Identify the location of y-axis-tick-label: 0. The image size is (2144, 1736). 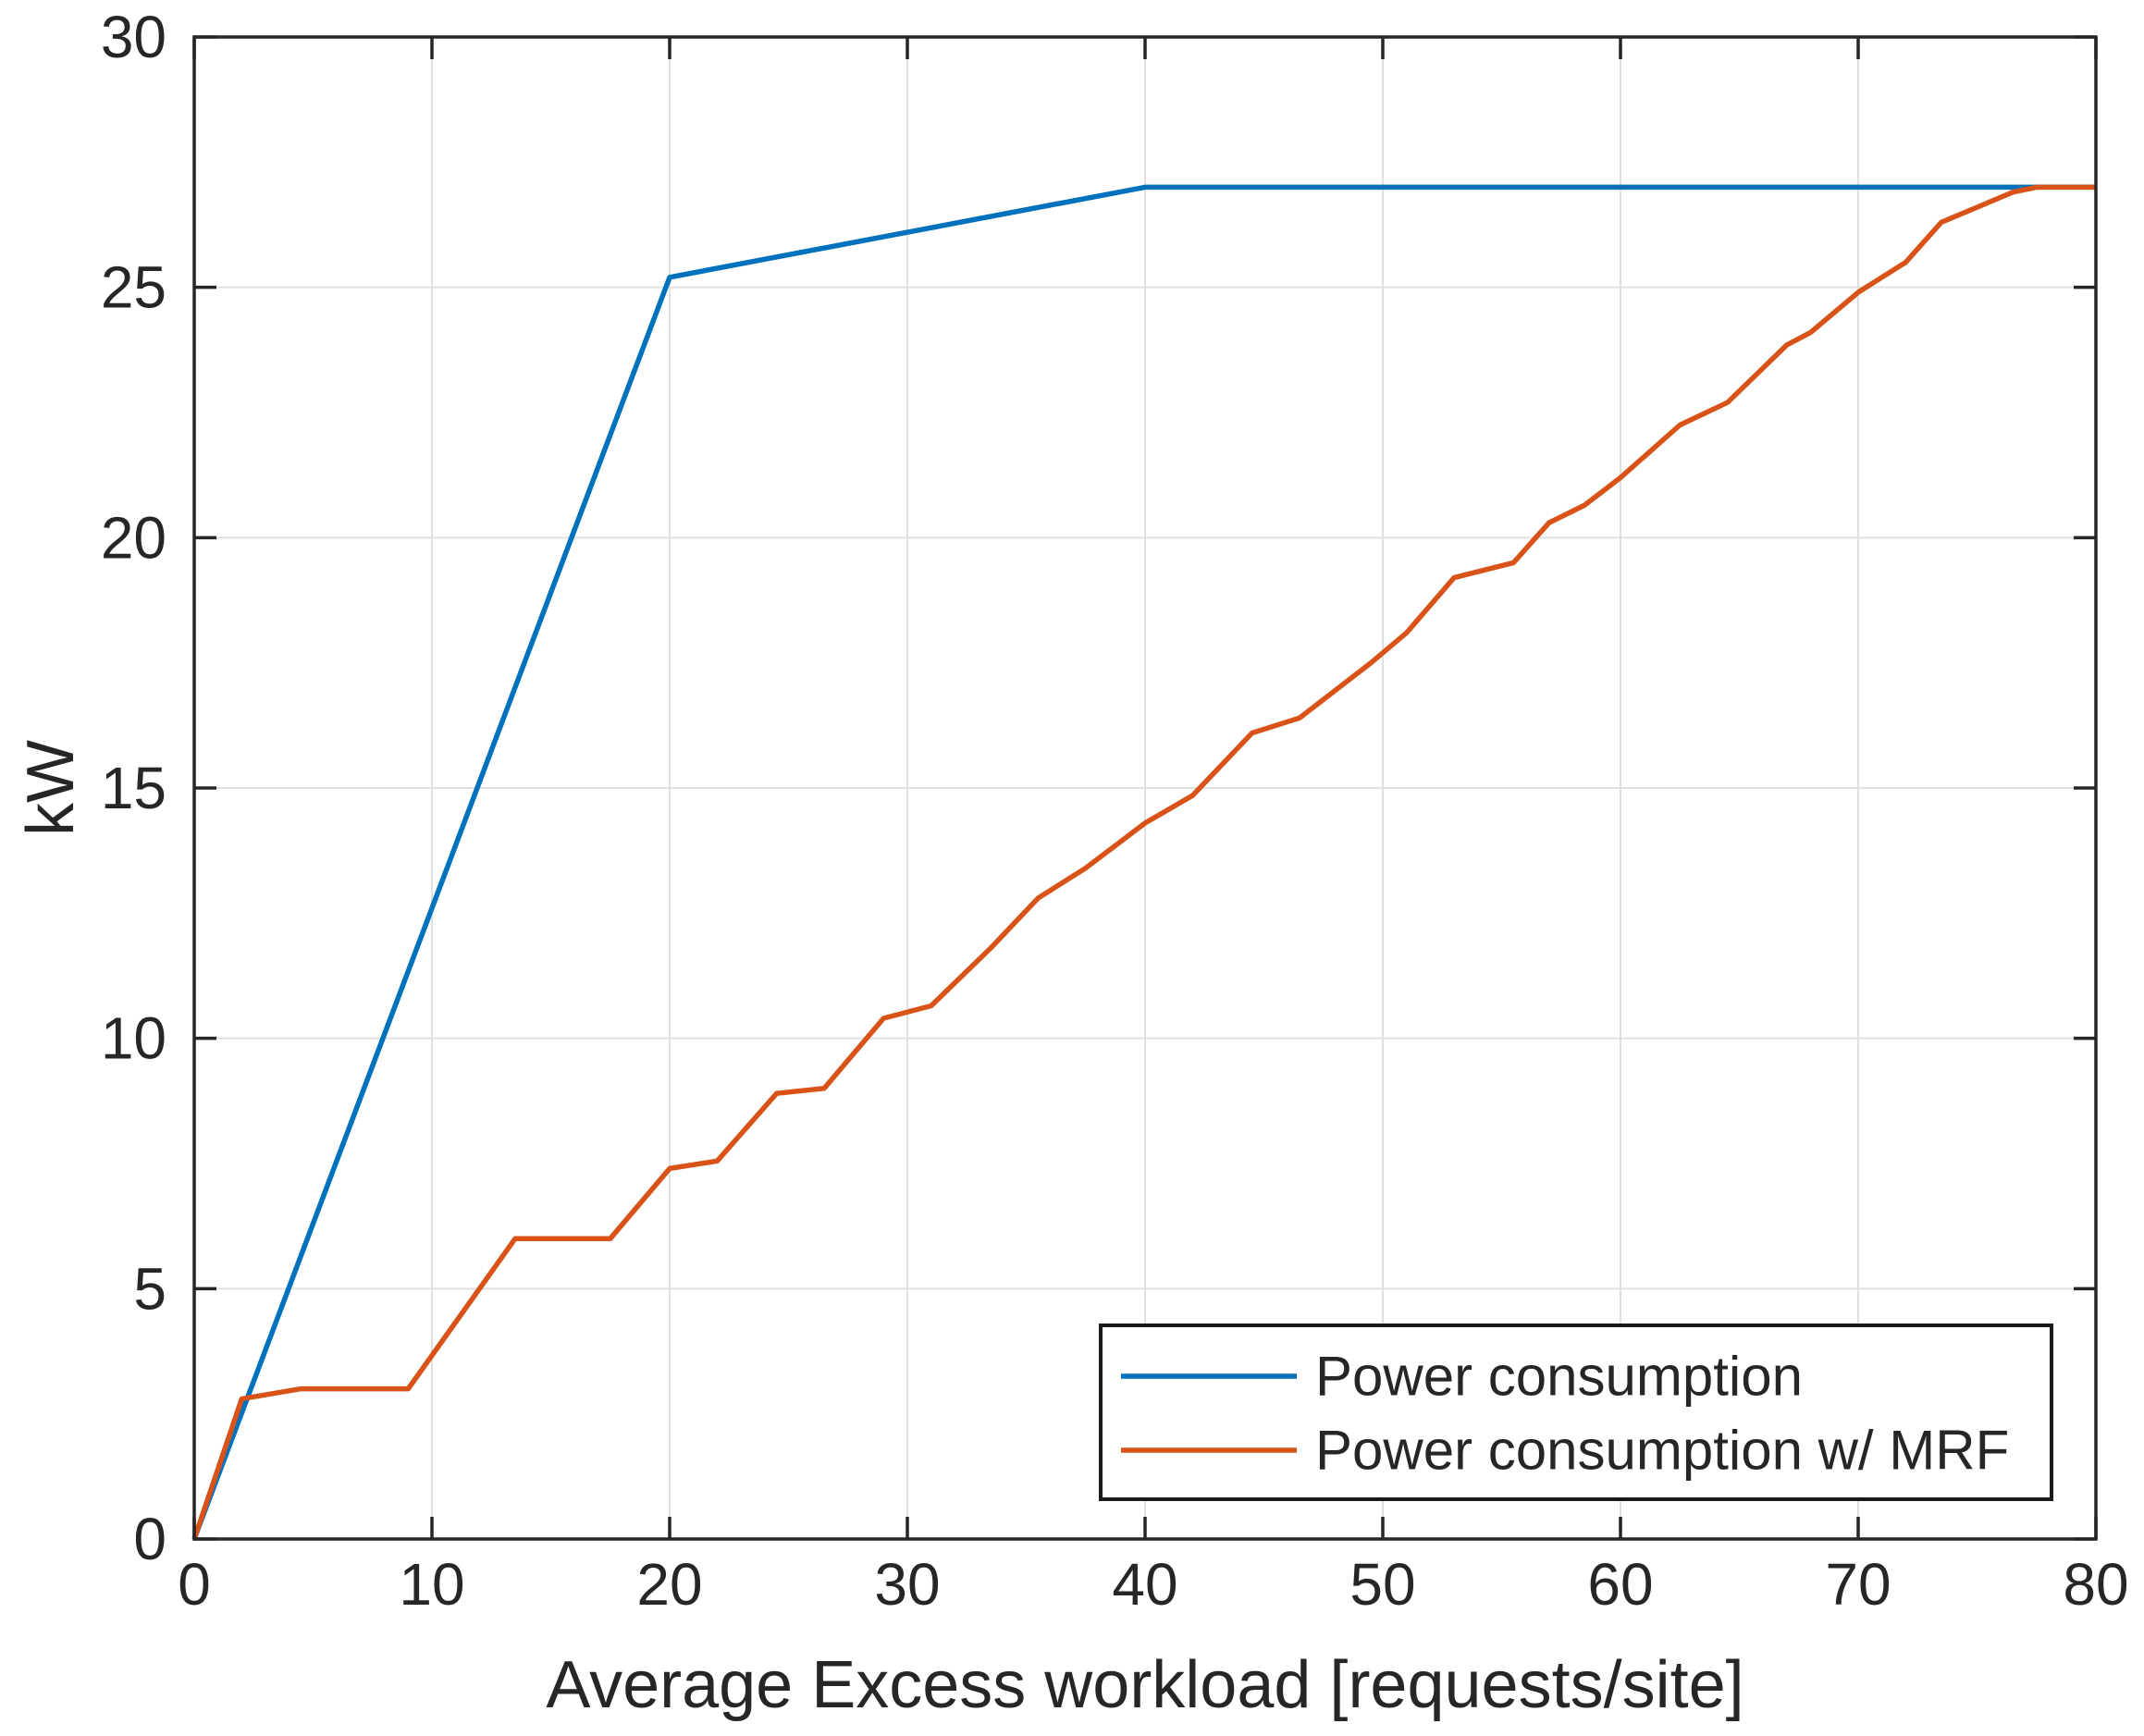
(150, 1539).